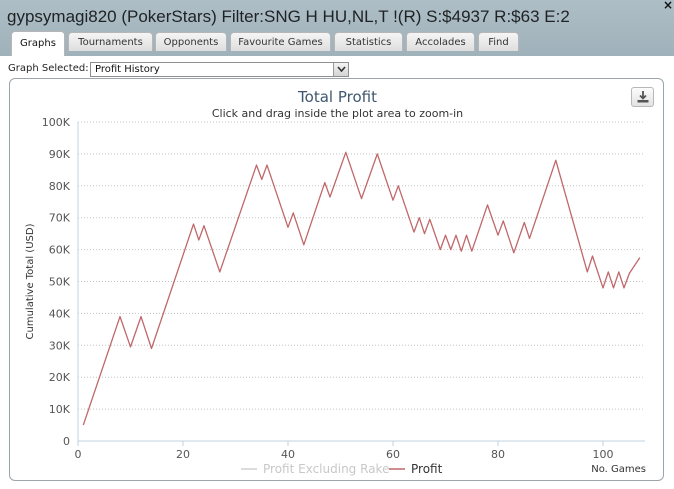 Image resolution: width=674 pixels, height=489 pixels. I want to click on tab-find: Find, so click(498, 41).